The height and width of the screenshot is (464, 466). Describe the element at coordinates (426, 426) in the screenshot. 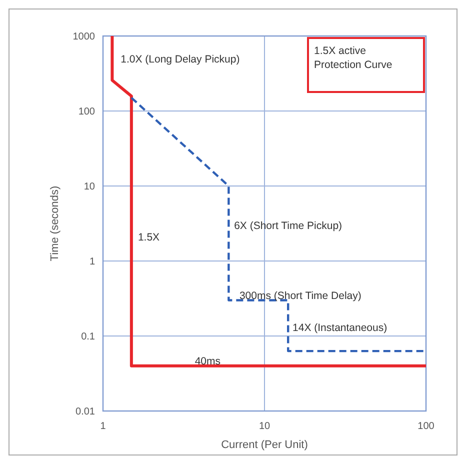

I see `x-tick-label: 100` at that location.